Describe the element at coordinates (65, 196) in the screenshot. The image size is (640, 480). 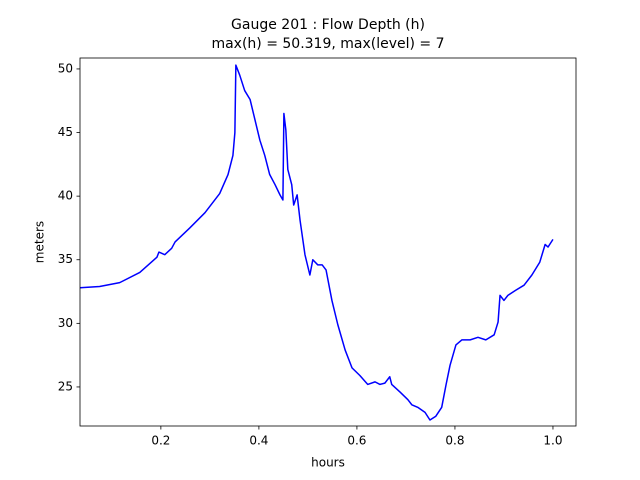
I see `y-tick-label: 40` at that location.